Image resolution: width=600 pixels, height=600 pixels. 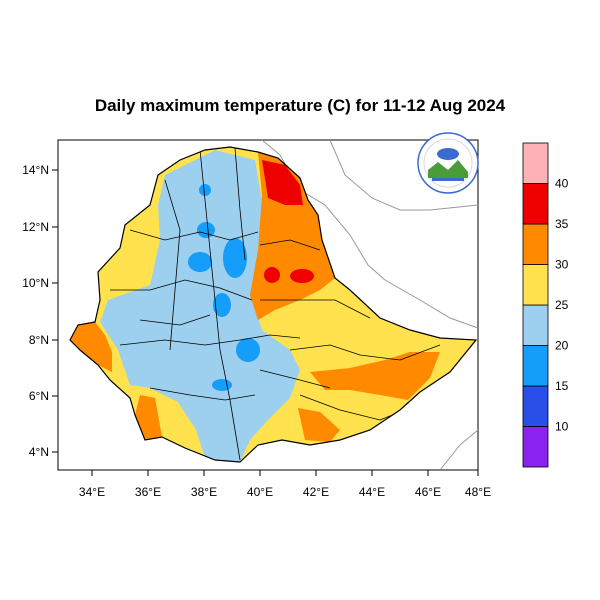 What do you see at coordinates (39, 452) in the screenshot?
I see `y-tick-label: 4°N` at bounding box center [39, 452].